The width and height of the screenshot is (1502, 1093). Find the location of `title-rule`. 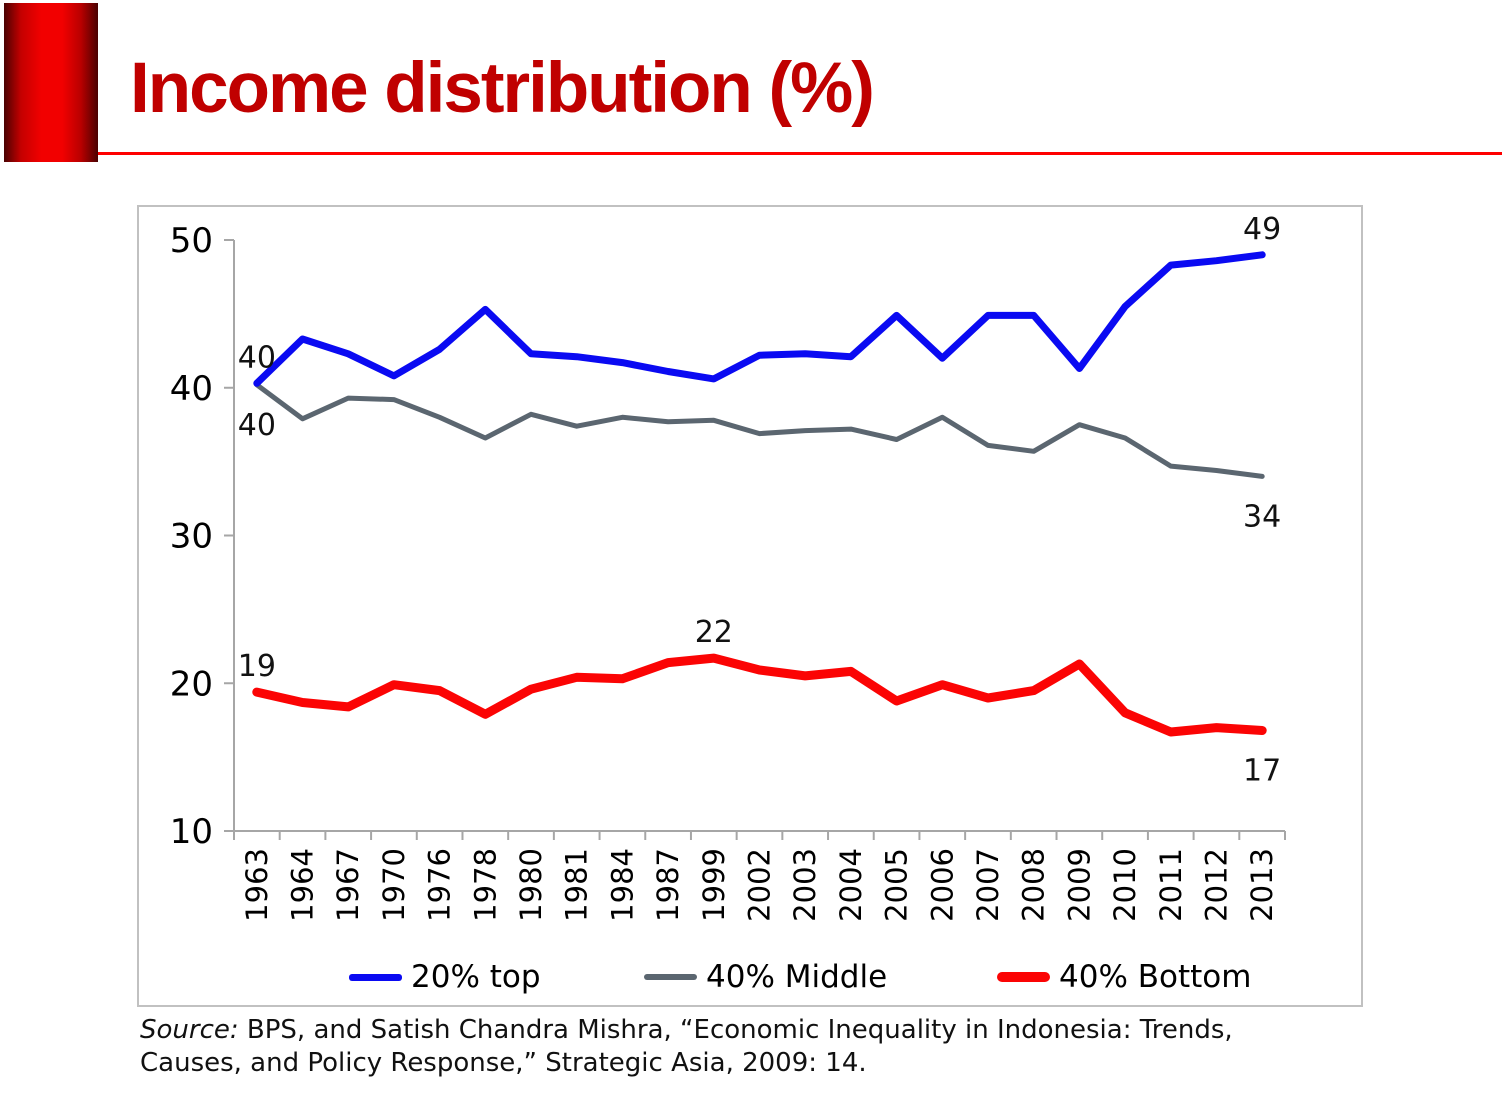

title-rule is located at coordinates (800, 153).